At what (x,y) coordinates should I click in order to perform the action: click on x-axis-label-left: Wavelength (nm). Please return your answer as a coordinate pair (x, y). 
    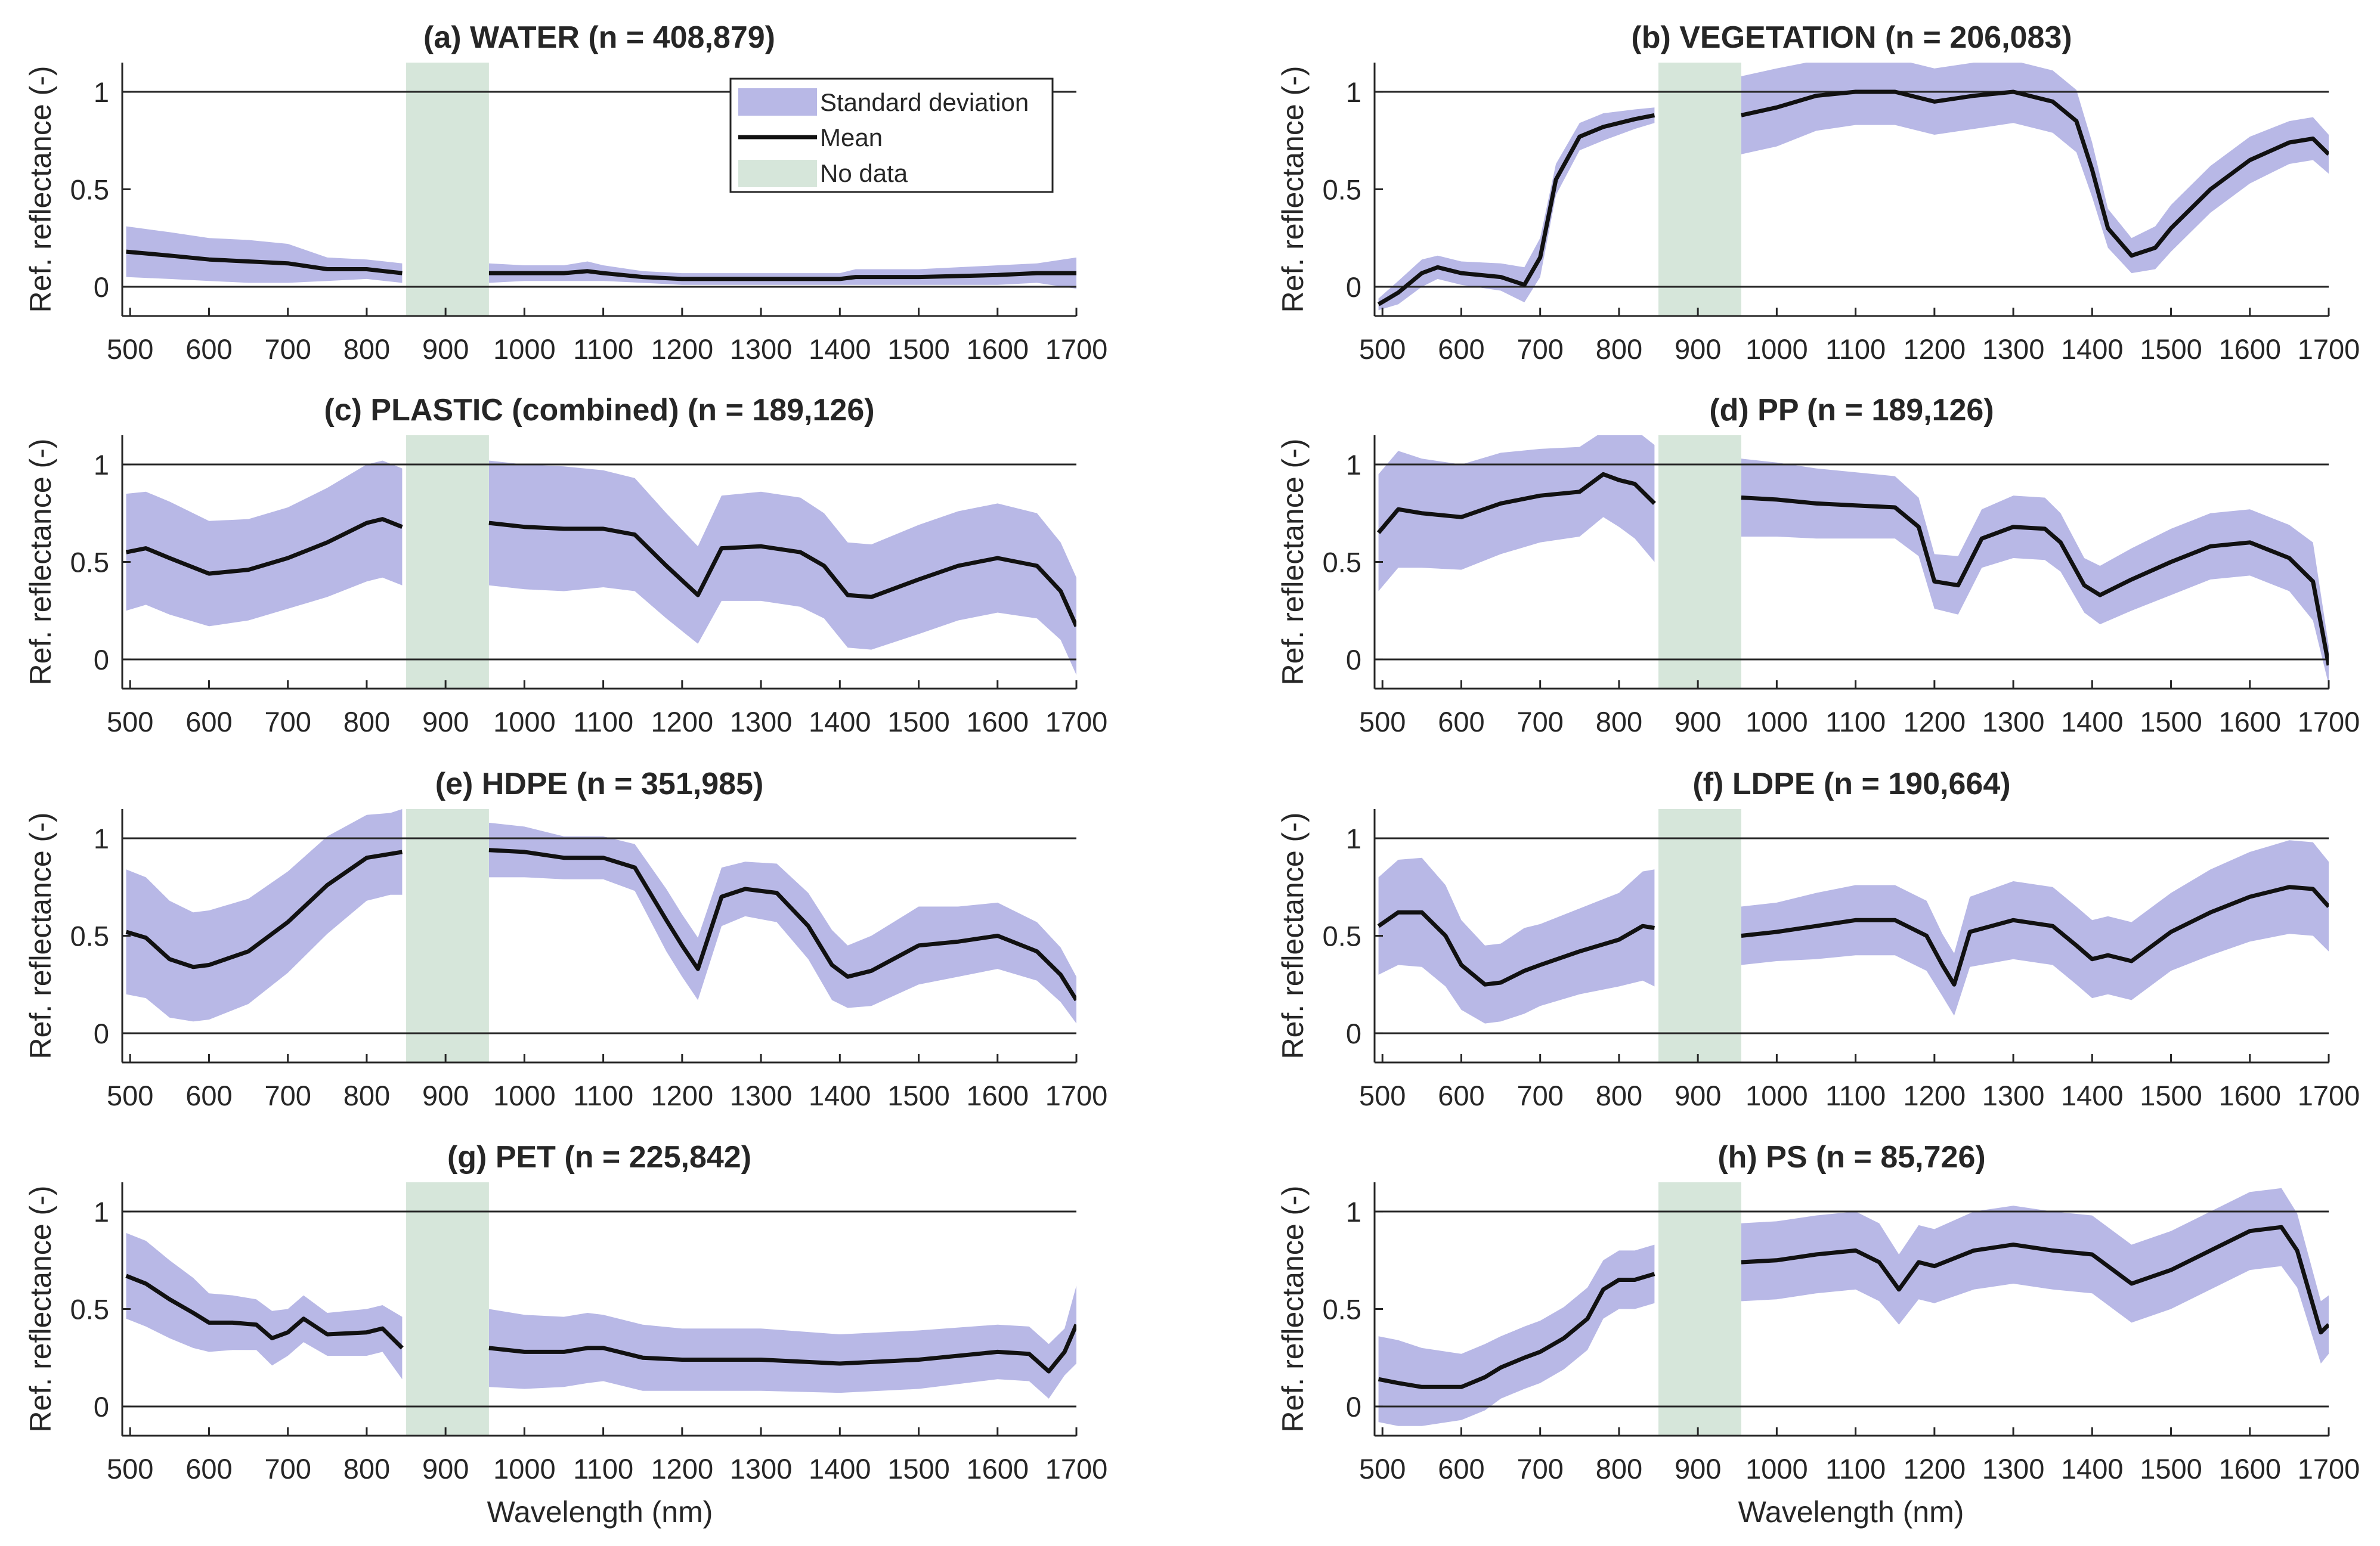
    Looking at the image, I should click on (600, 1512).